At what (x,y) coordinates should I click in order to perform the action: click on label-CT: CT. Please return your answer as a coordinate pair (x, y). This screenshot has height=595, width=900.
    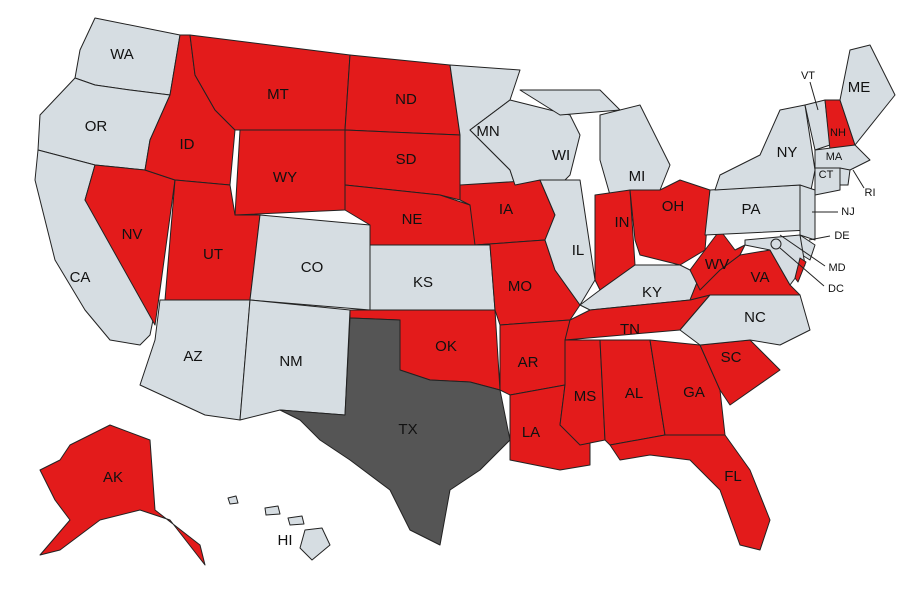
    Looking at the image, I should click on (826, 175).